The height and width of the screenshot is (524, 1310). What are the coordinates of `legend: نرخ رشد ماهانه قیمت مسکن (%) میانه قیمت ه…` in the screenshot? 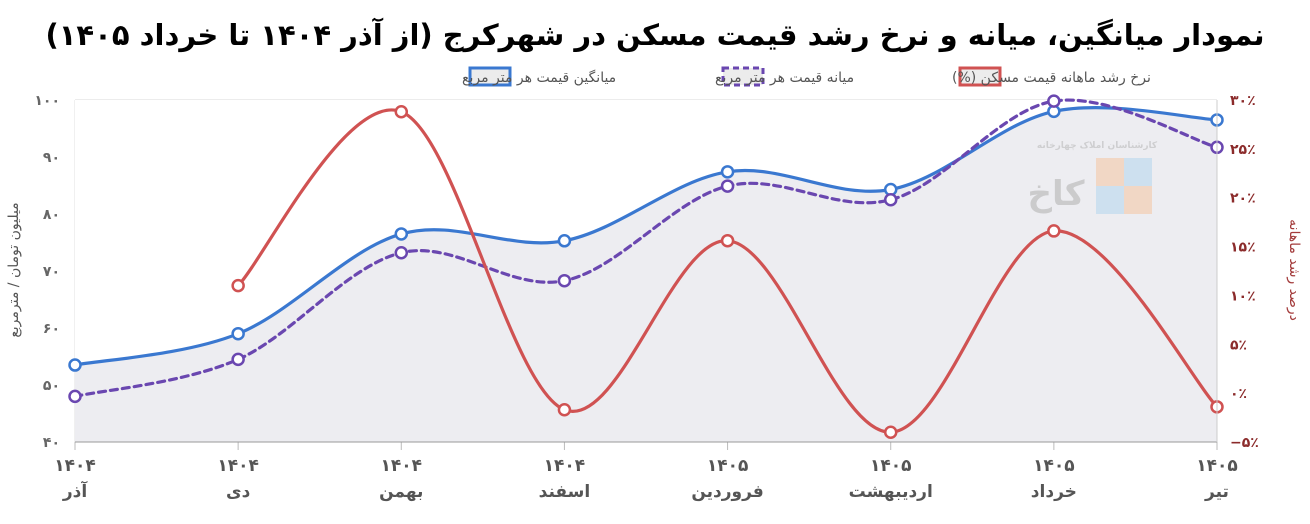 It's located at (806, 76).